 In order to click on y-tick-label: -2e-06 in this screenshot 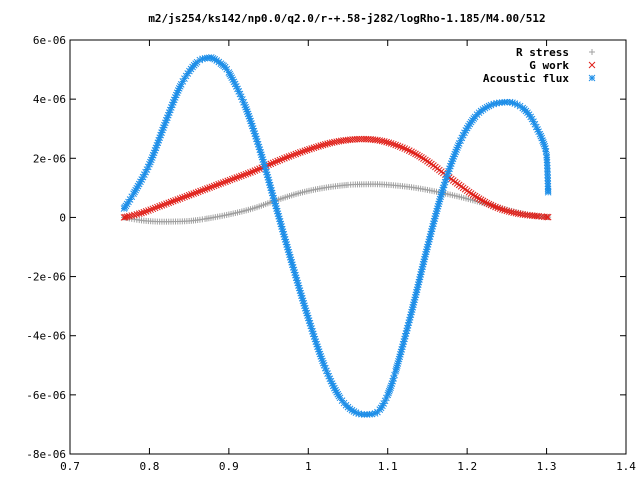, I will do `click(46, 277)`.